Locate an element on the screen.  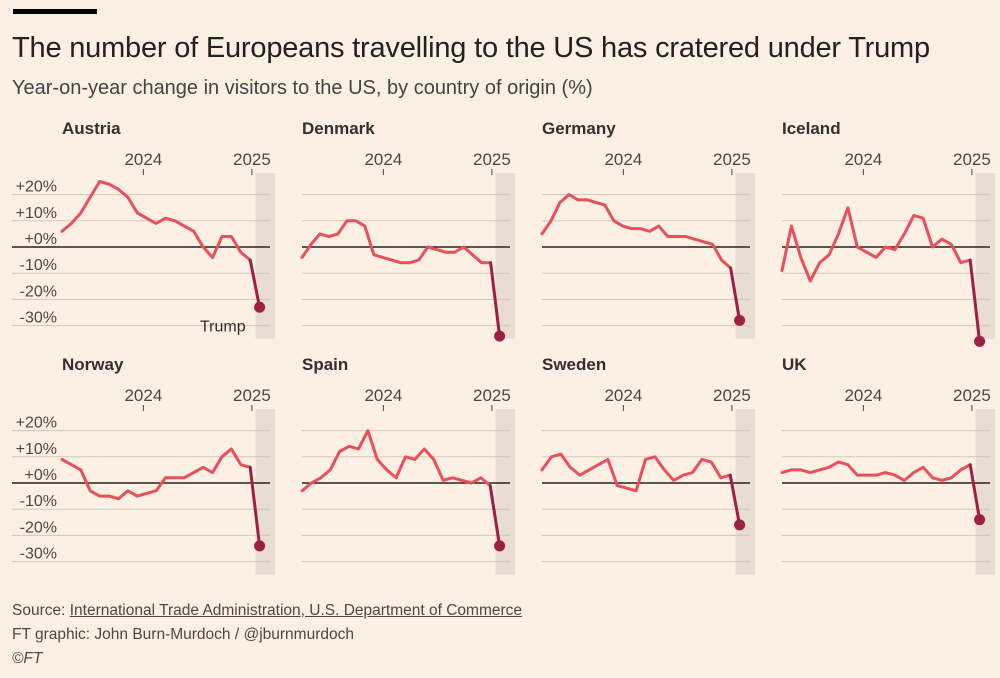
panel-title: Denmark is located at coordinates (338, 128).